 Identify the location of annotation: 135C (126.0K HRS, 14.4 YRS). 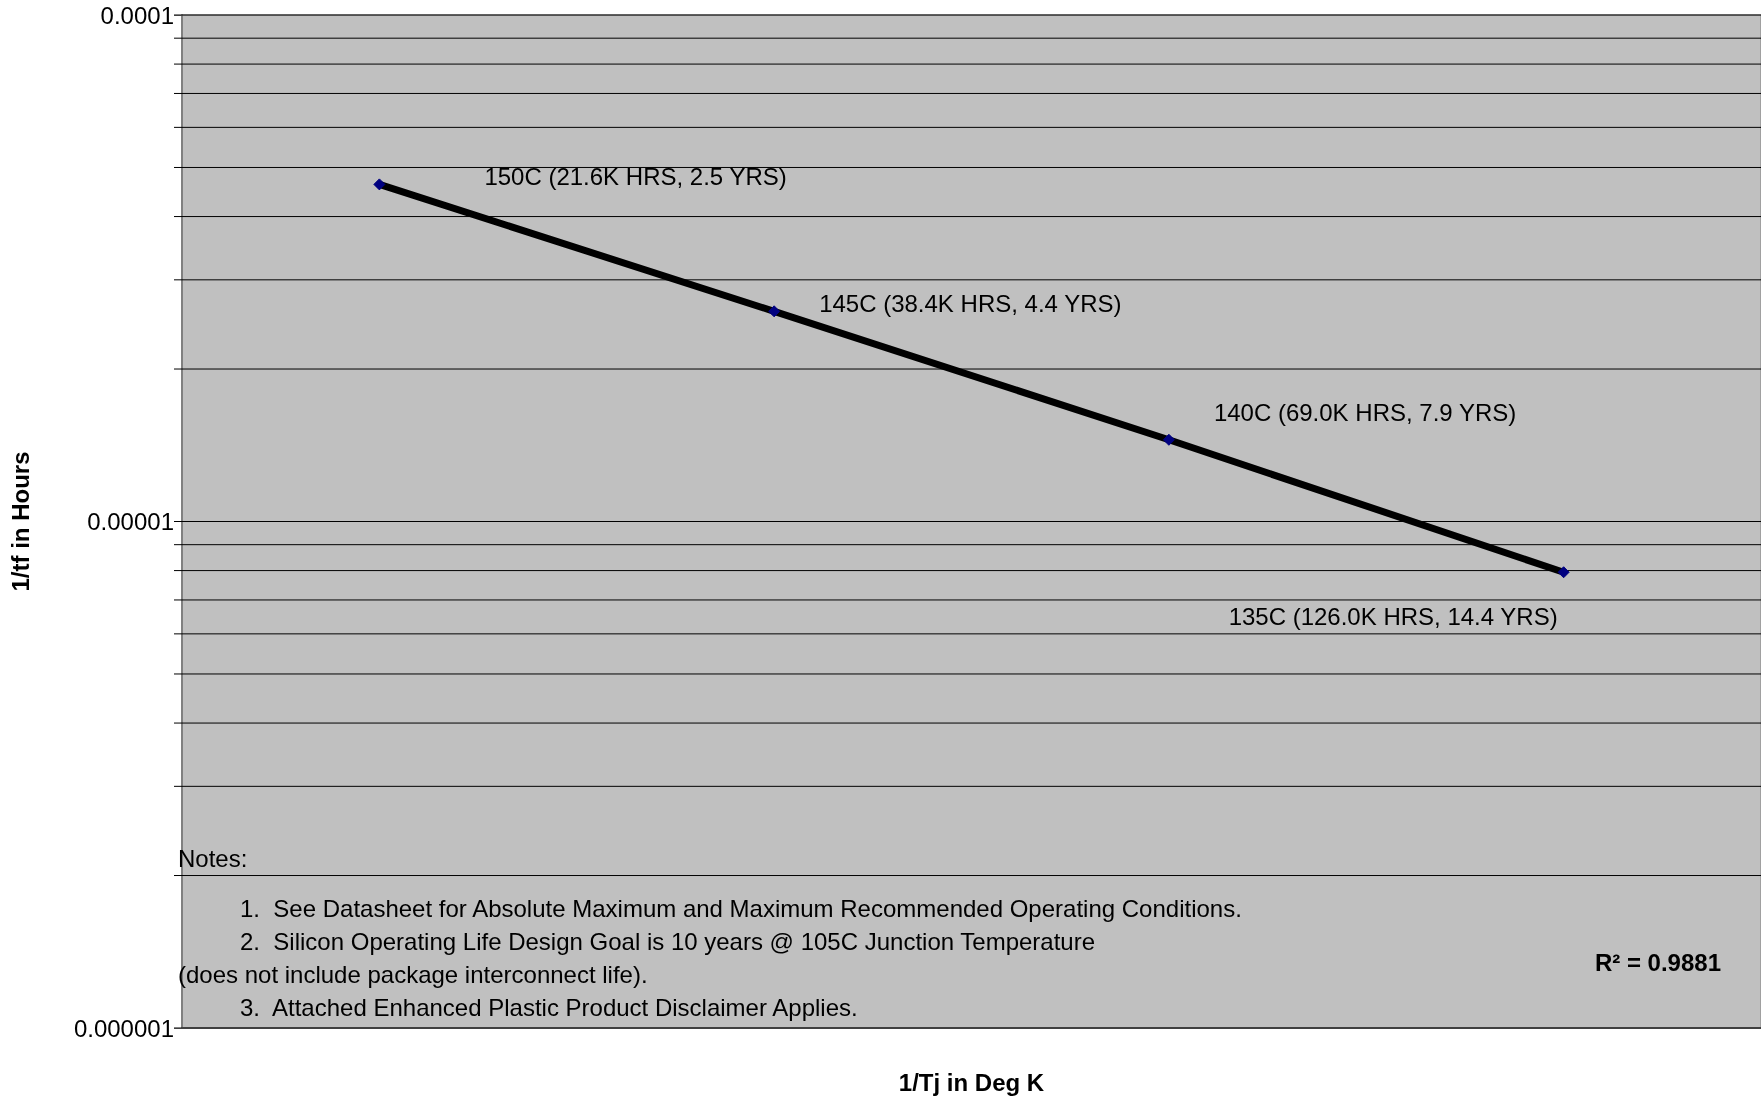
(1393, 616).